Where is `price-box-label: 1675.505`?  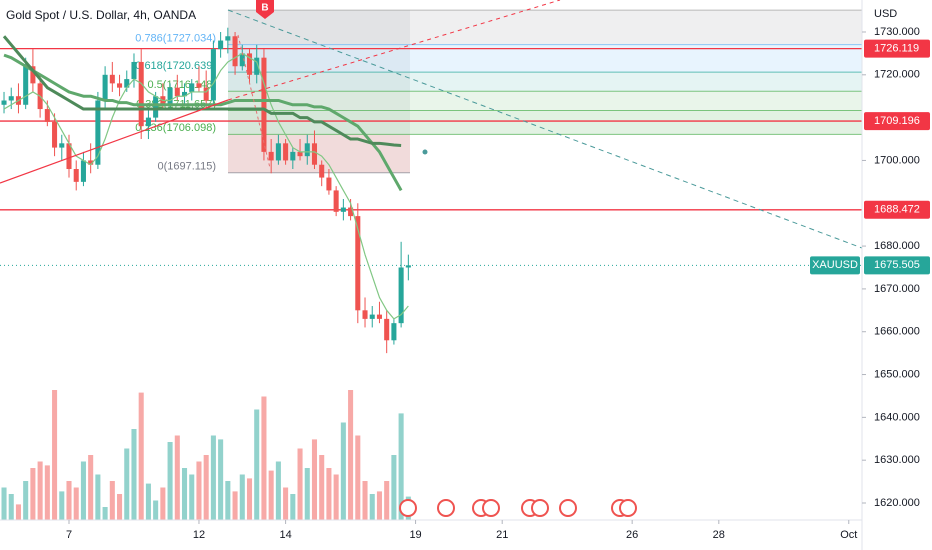 price-box-label: 1675.505 is located at coordinates (897, 265).